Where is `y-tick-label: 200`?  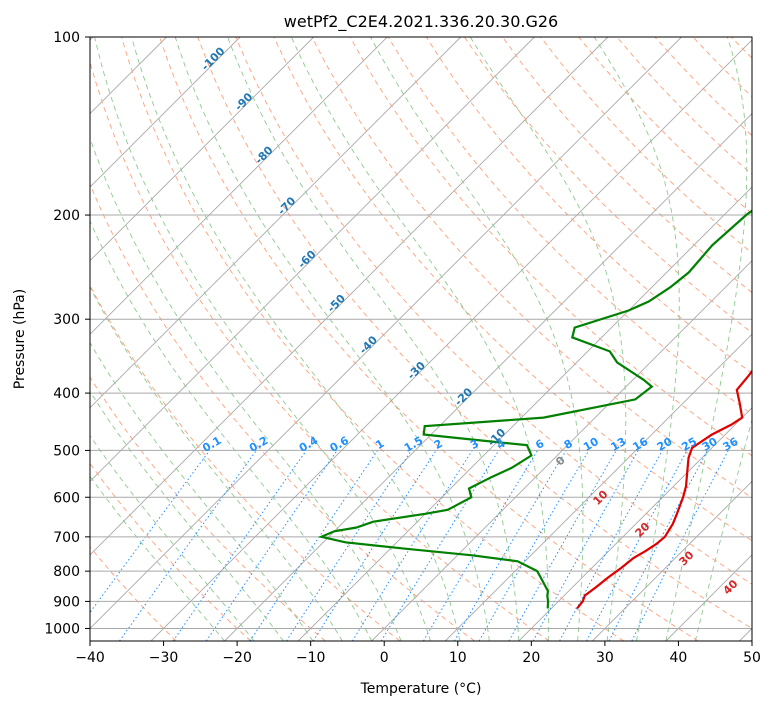 y-tick-label: 200 is located at coordinates (66, 216).